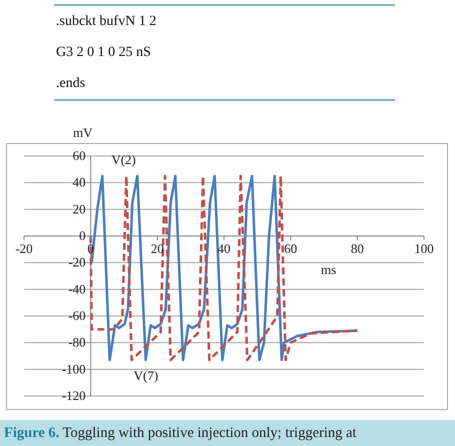 The image size is (455, 446). Describe the element at coordinates (424, 248) in the screenshot. I see `x-tick-label: 100` at that location.